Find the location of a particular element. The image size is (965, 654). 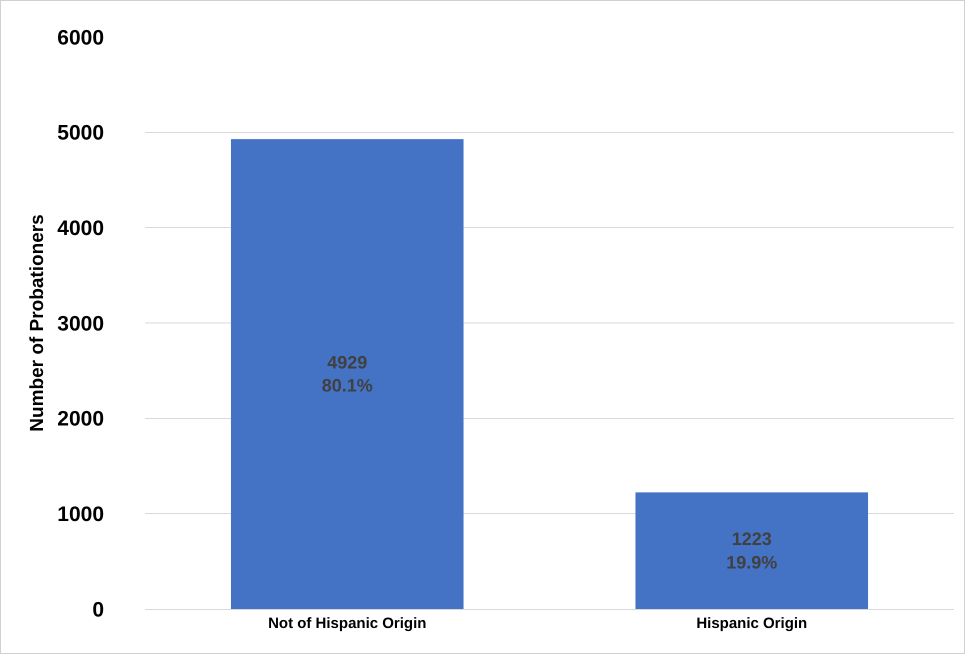

y-tick-label: 1000 is located at coordinates (80, 514).